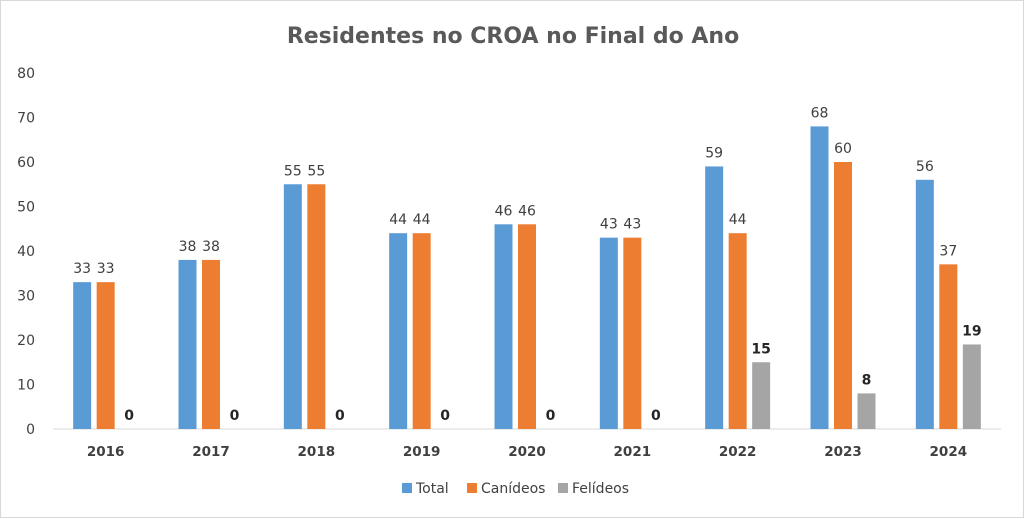  Describe the element at coordinates (600, 489) in the screenshot. I see `legend-label: Felídeos` at that location.